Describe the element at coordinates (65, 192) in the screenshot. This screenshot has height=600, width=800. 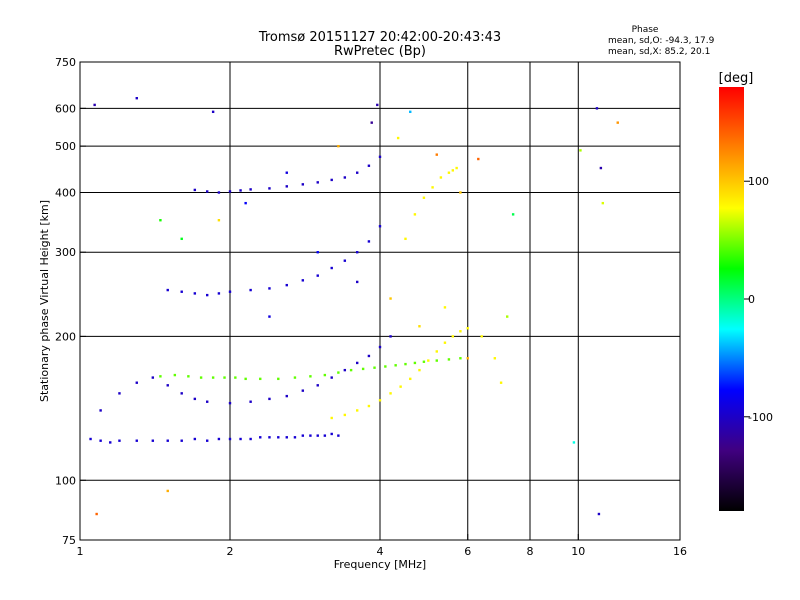
I see `y-tick-label: 400` at that location.